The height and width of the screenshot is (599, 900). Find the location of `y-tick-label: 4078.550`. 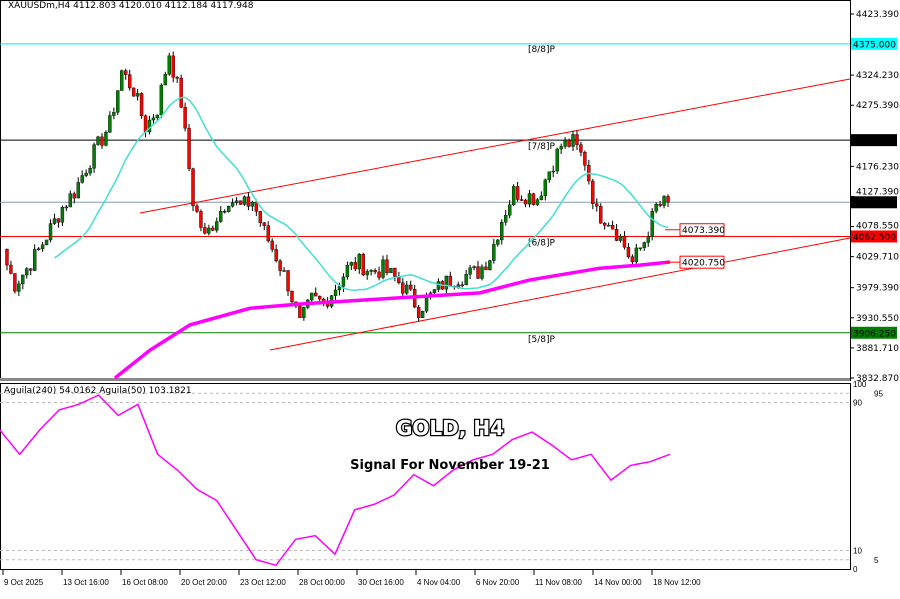

y-tick-label: 4078.550 is located at coordinates (877, 226).